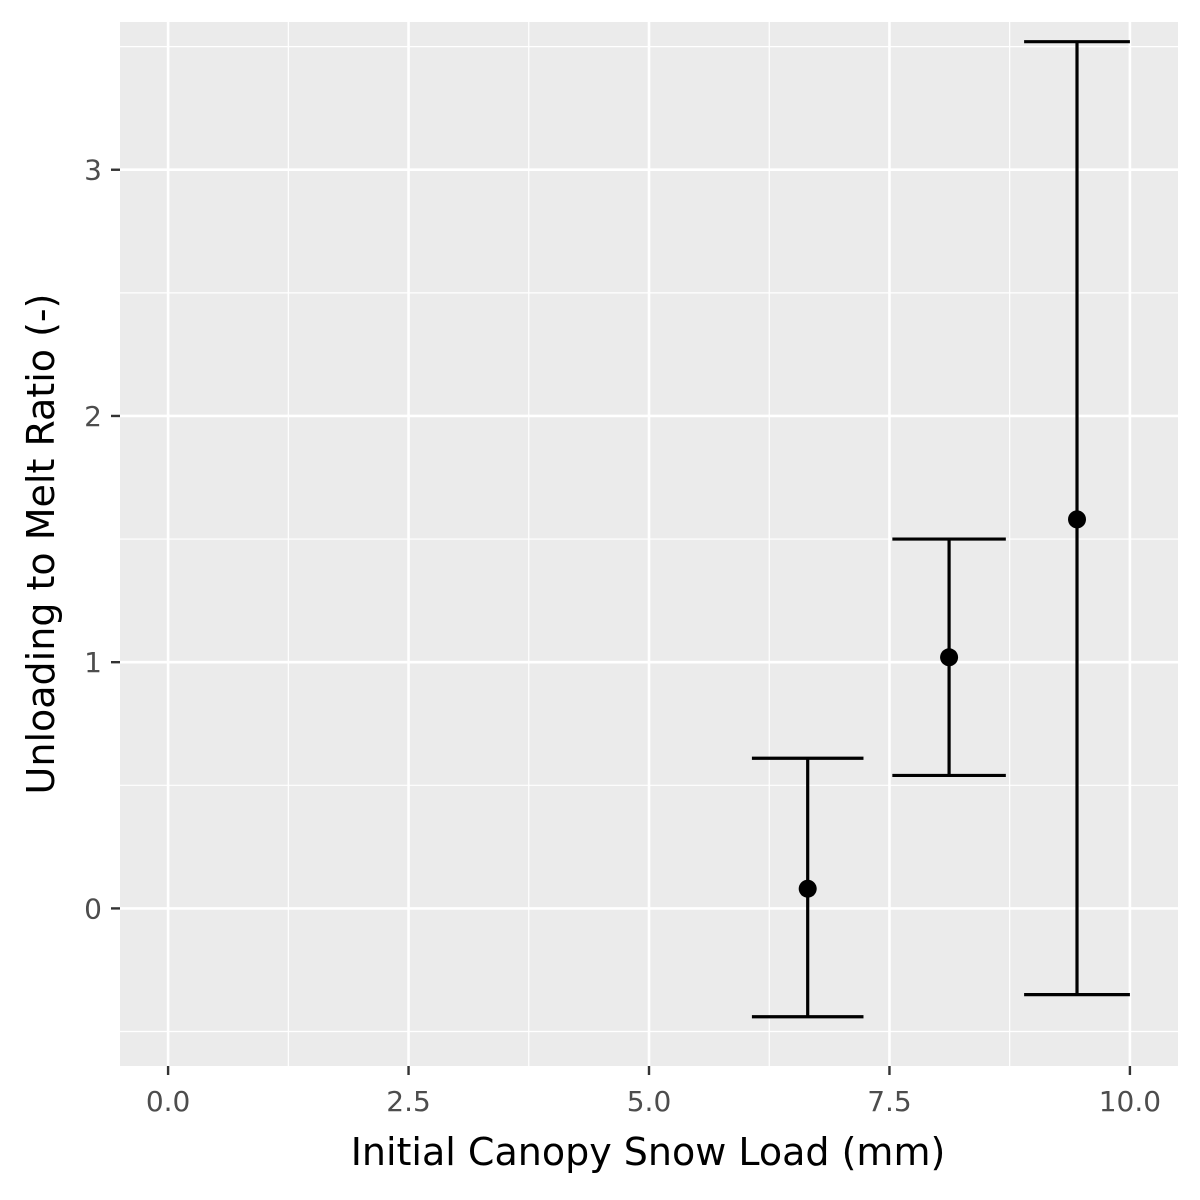  What do you see at coordinates (1130, 1101) in the screenshot?
I see `x-tick-label: 10.0` at bounding box center [1130, 1101].